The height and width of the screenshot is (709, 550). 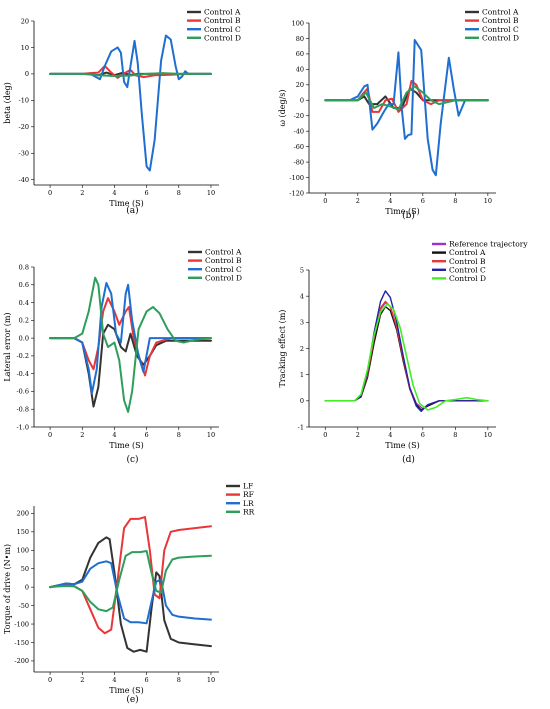 What do you see at coordinates (24, 285) in the screenshot?
I see `y-tick-label: 0.6` at bounding box center [24, 285].